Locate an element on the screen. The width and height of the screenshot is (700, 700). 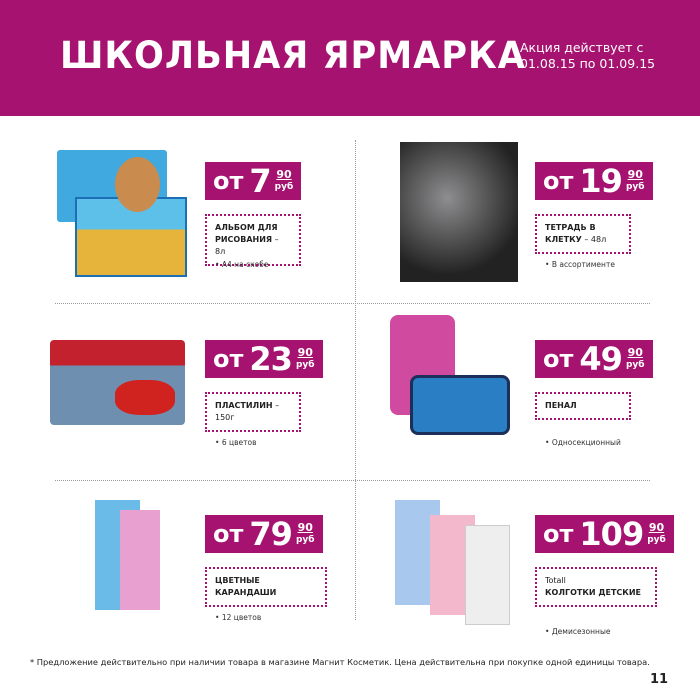
product-note-text: Односекционный is located at coordinates (586, 442).